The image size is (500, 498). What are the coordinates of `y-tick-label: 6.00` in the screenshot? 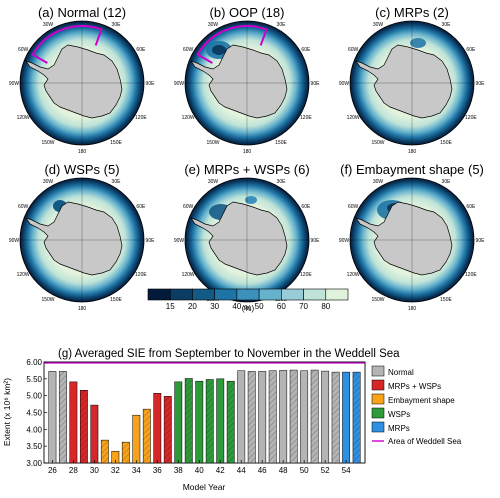 It's located at (34, 362).